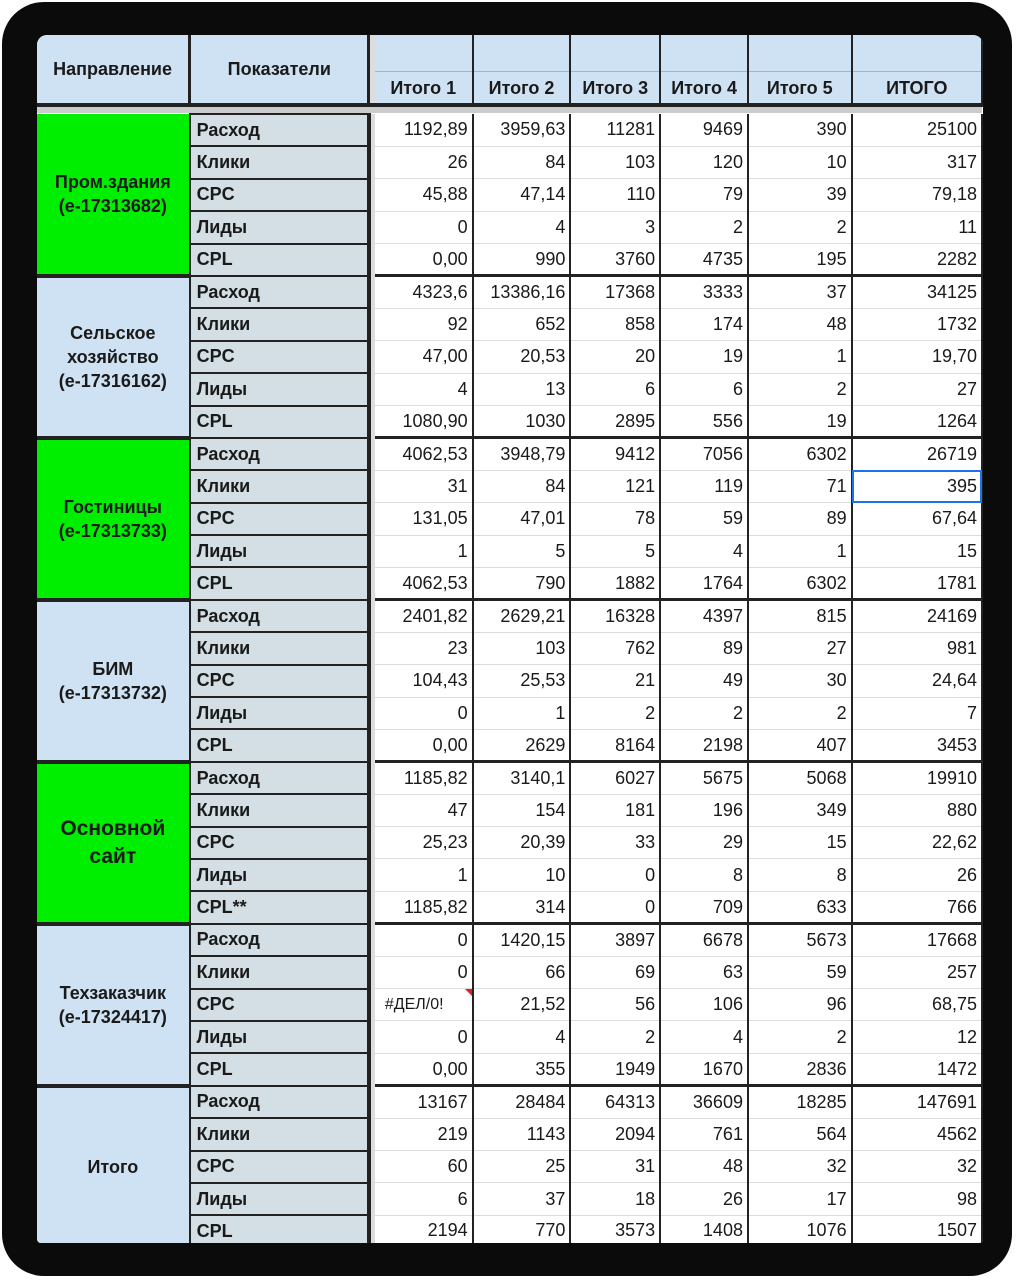  Describe the element at coordinates (917, 1005) in the screenshot. I see `value-cell: 68,75` at that location.